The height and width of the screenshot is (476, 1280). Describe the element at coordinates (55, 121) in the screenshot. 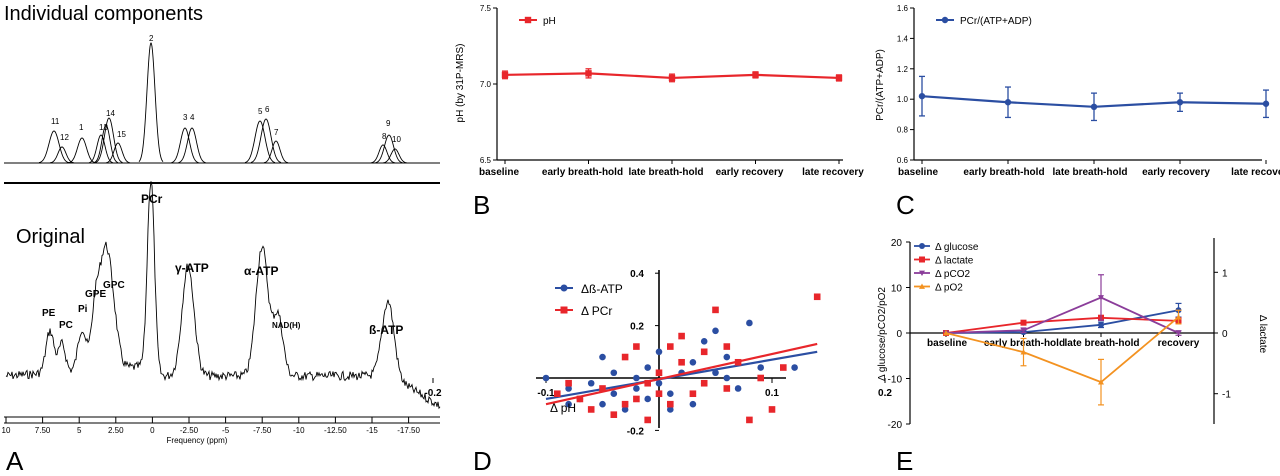

I see `component-number: 11` at that location.